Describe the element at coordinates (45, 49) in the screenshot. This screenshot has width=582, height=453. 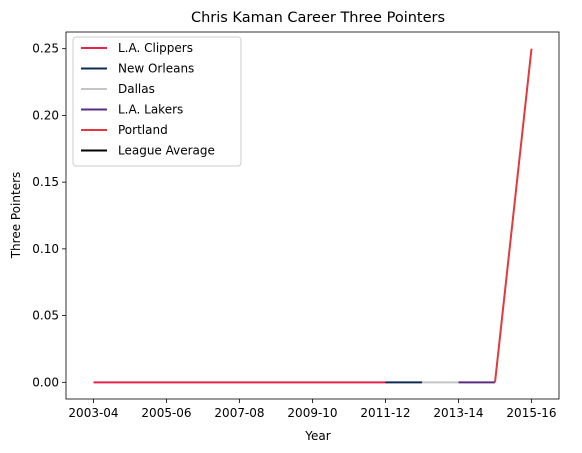
I see `y-tick-label: 0.25` at that location.